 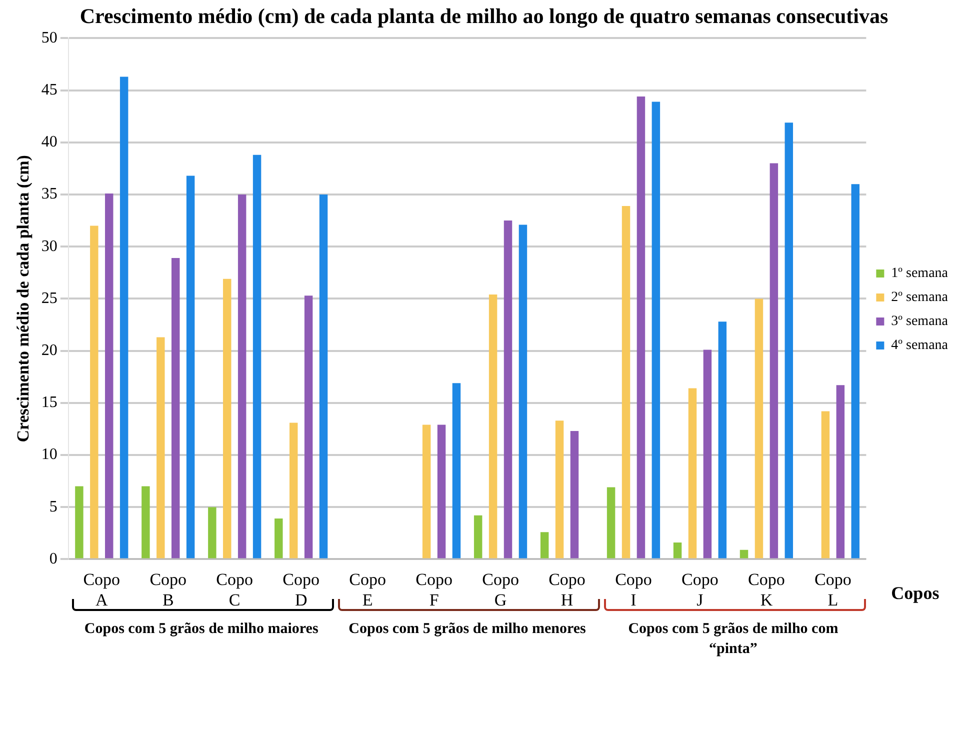 What do you see at coordinates (920, 322) in the screenshot?
I see `legend-label: 3º semana` at bounding box center [920, 322].